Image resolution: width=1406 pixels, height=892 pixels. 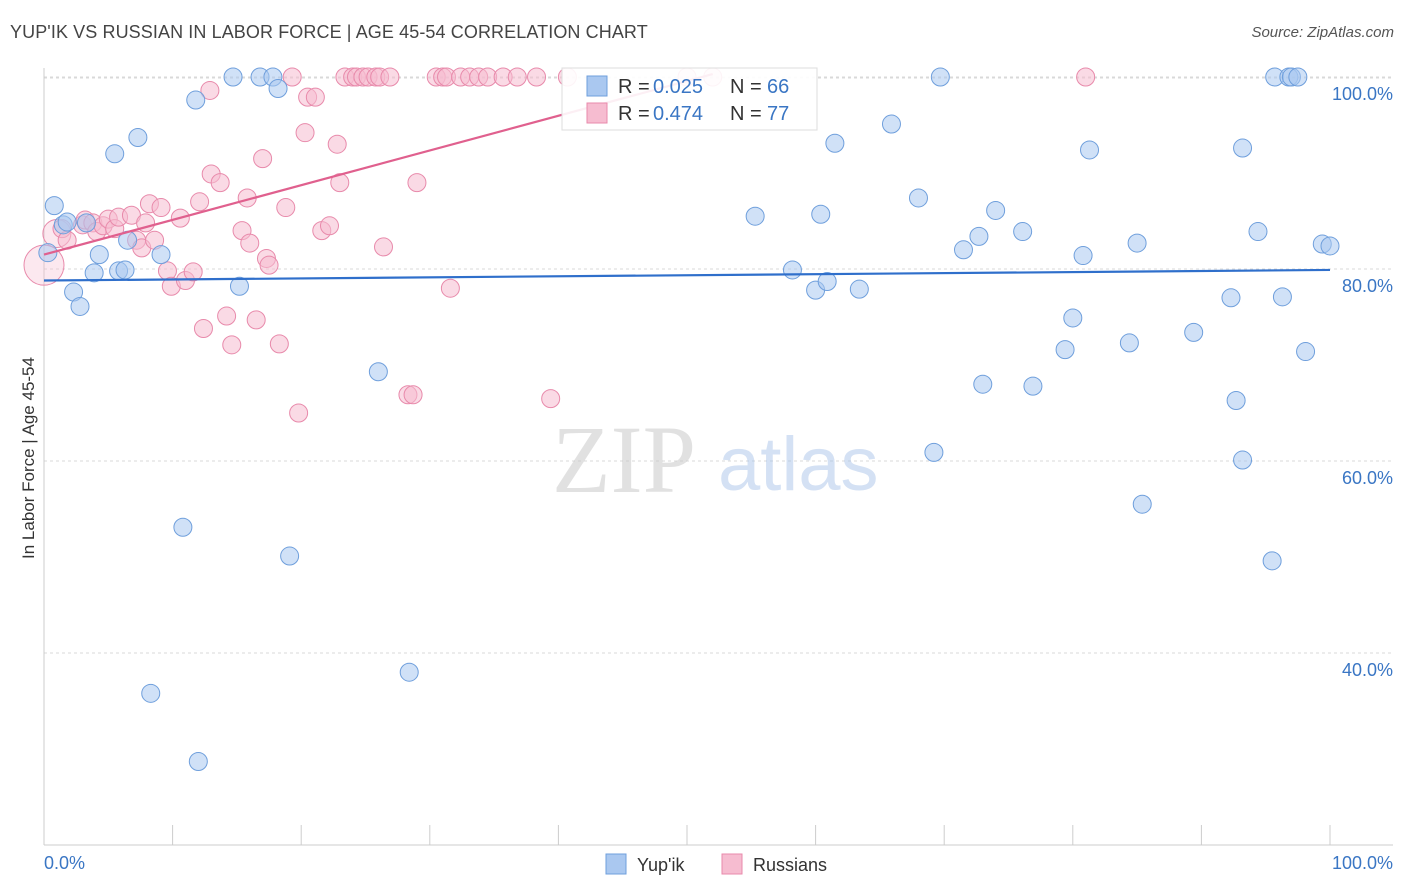 What do you see at coordinates (798, 464) in the screenshot?
I see `watermark-atlas: atlas` at bounding box center [798, 464].